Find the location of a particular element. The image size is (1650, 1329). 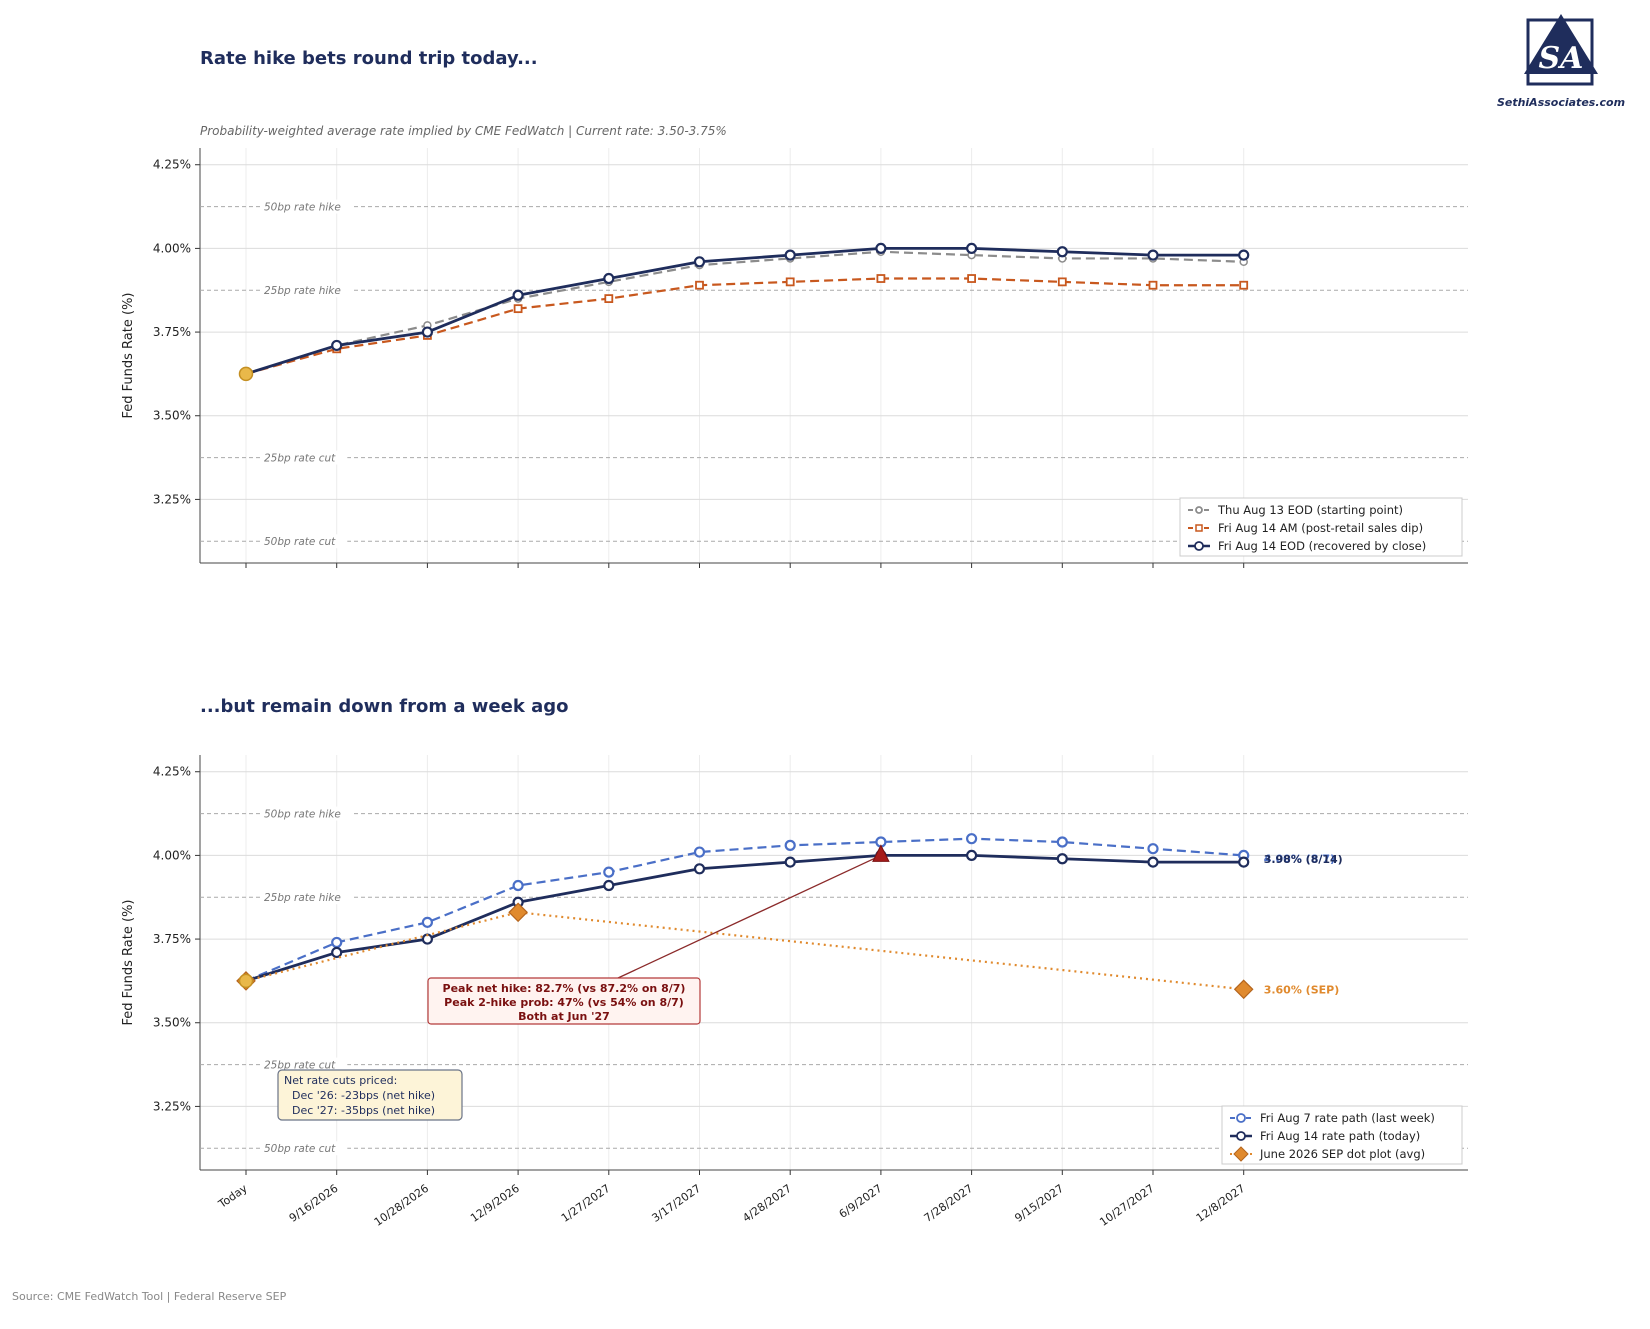

legend-label: June 2026 SEP dot plot (avg) is located at coordinates (1342, 1154).